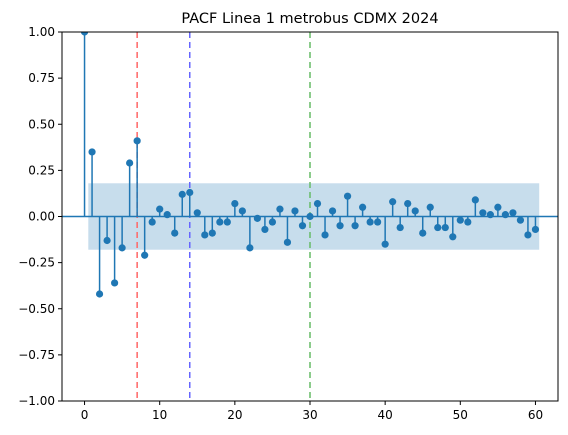 The image size is (568, 435). Describe the element at coordinates (36, 355) in the screenshot. I see `y-tick-label--0.75: −0.75` at that location.